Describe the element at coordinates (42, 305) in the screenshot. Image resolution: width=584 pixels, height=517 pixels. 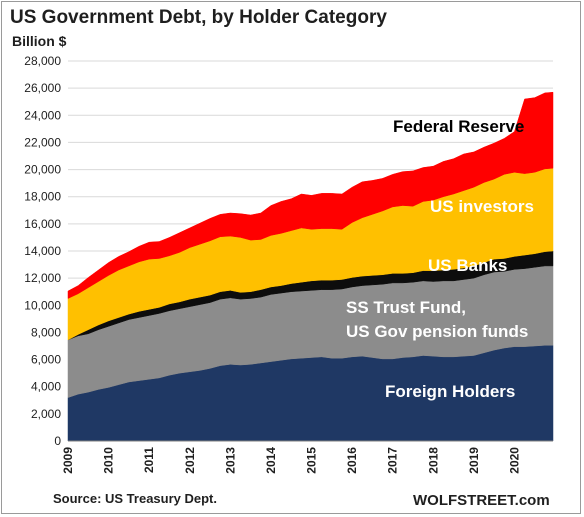
I see `y-tick-label: 10,000` at that location.